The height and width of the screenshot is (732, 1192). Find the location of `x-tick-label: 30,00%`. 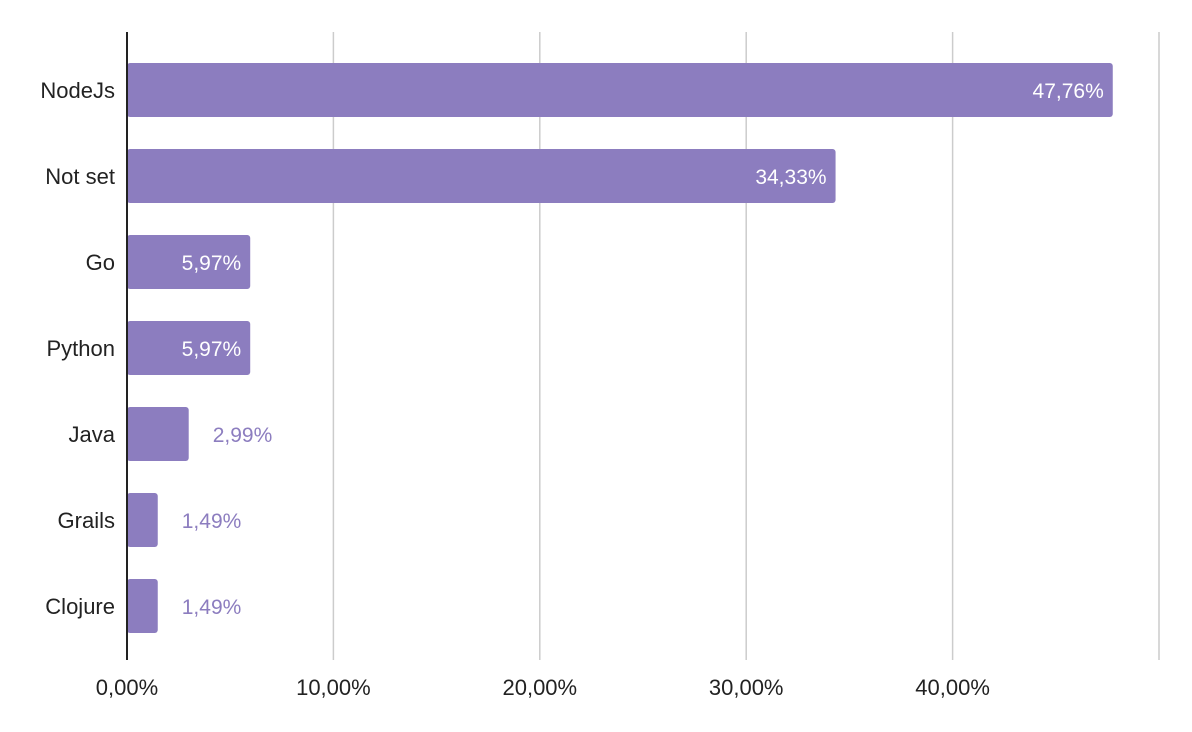

x-tick-label: 30,00% is located at coordinates (746, 687).